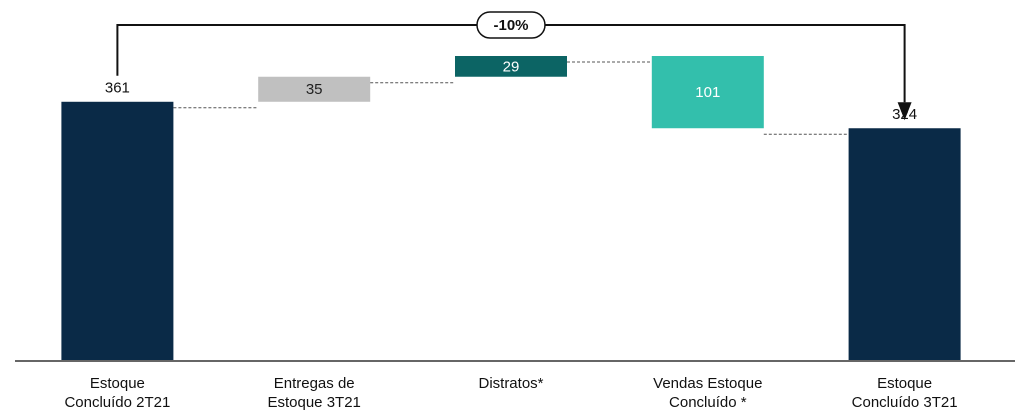 This screenshot has height=417, width=1015. What do you see at coordinates (117, 393) in the screenshot?
I see `x-tick-label: Estoque Concluído 2T21` at bounding box center [117, 393].